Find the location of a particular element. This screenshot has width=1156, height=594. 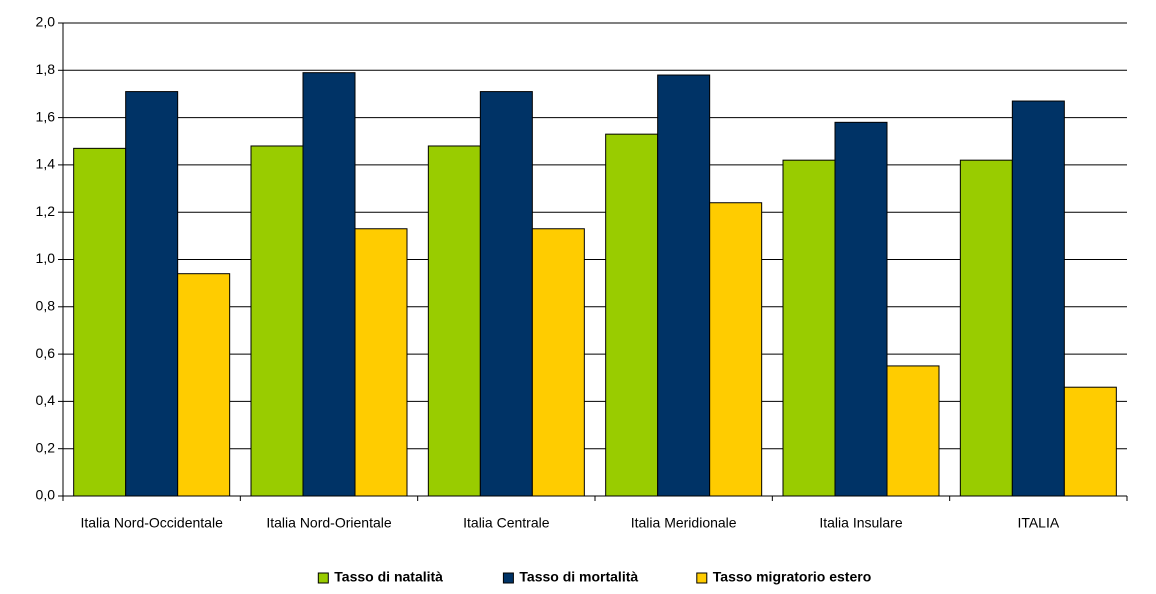

y-tick-label: 0,0 is located at coordinates (46, 495).